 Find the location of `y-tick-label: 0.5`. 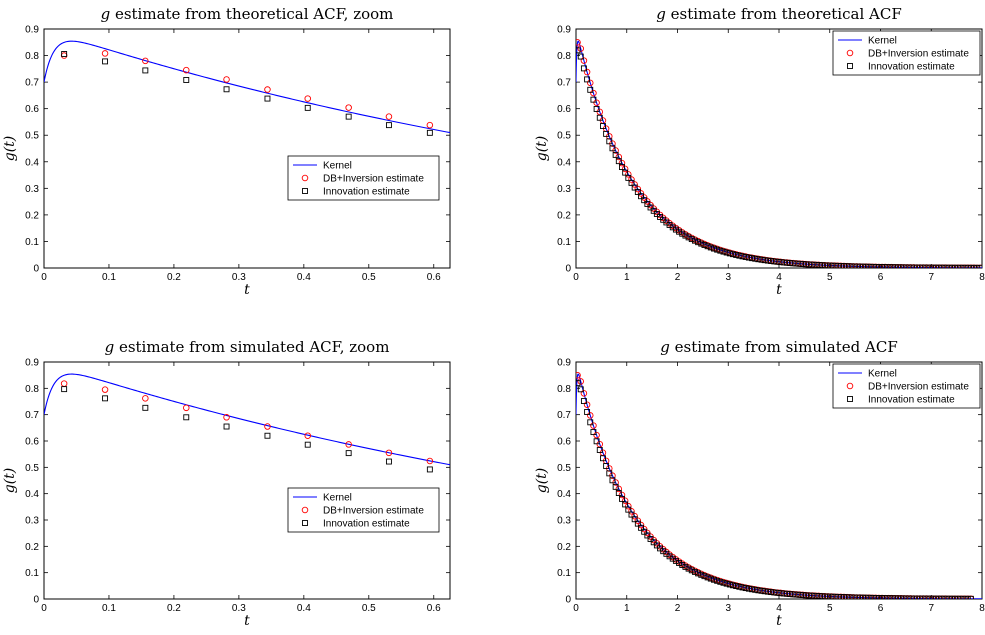

y-tick-label: 0.5 is located at coordinates (32, 136).